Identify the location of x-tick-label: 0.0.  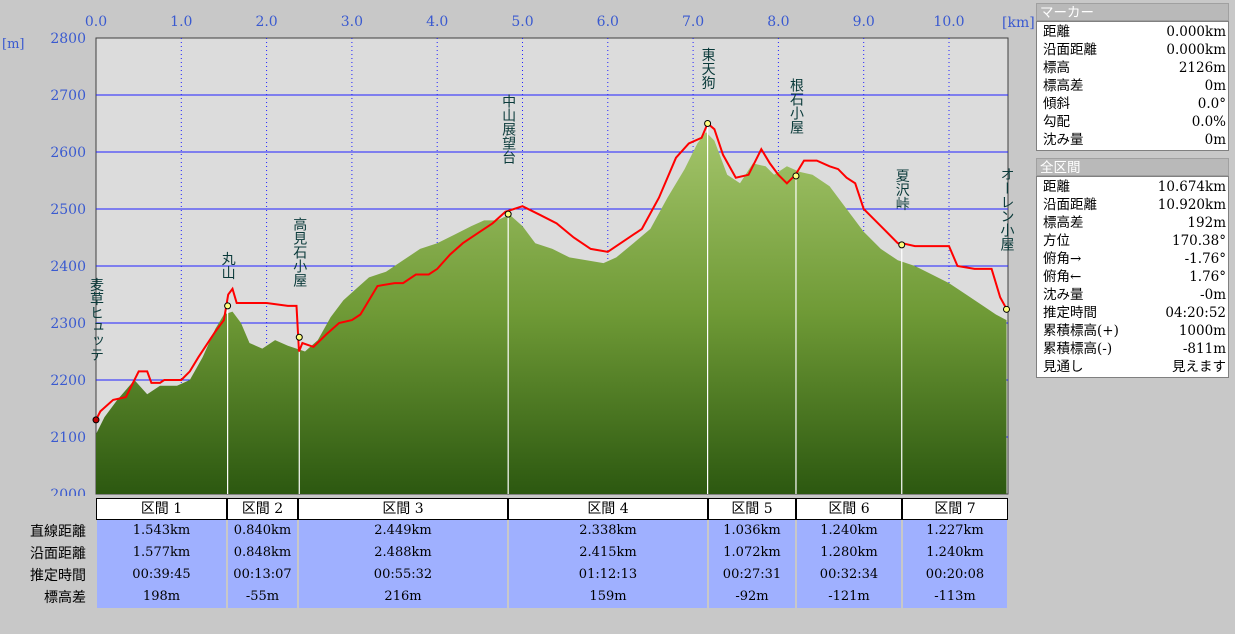
(96, 22).